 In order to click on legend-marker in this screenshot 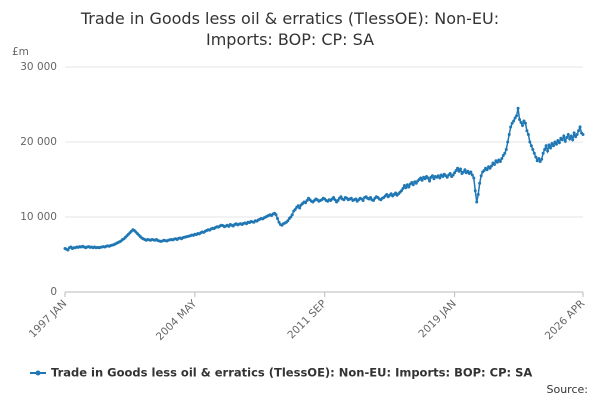, I will do `click(38, 373)`.